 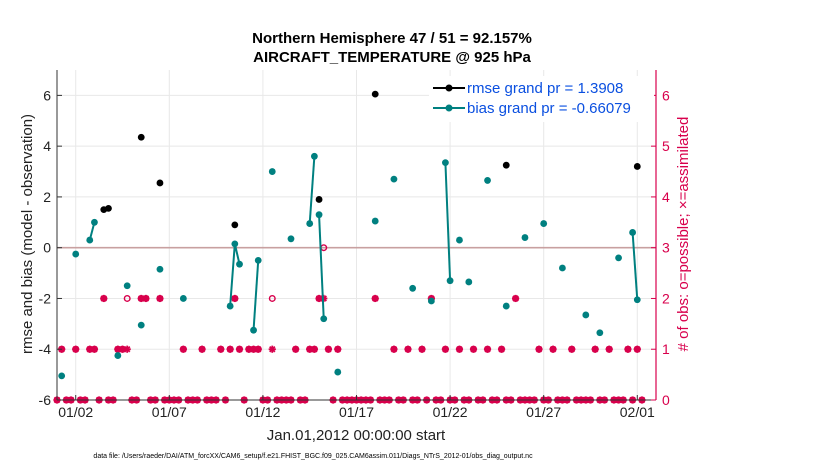 I want to click on y-left-tick-label: 2, so click(x=47, y=197).